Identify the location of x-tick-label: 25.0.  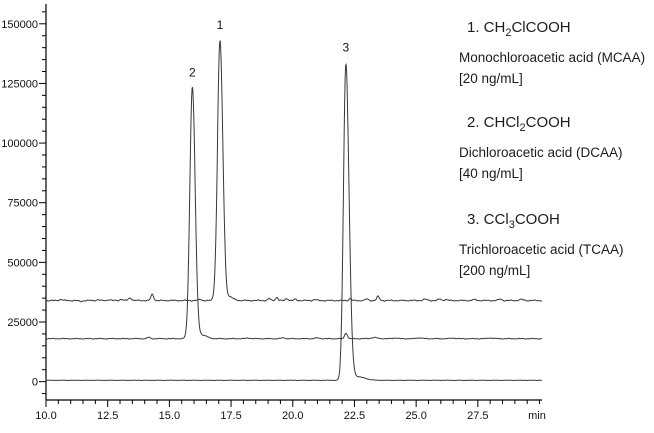
(415, 416).